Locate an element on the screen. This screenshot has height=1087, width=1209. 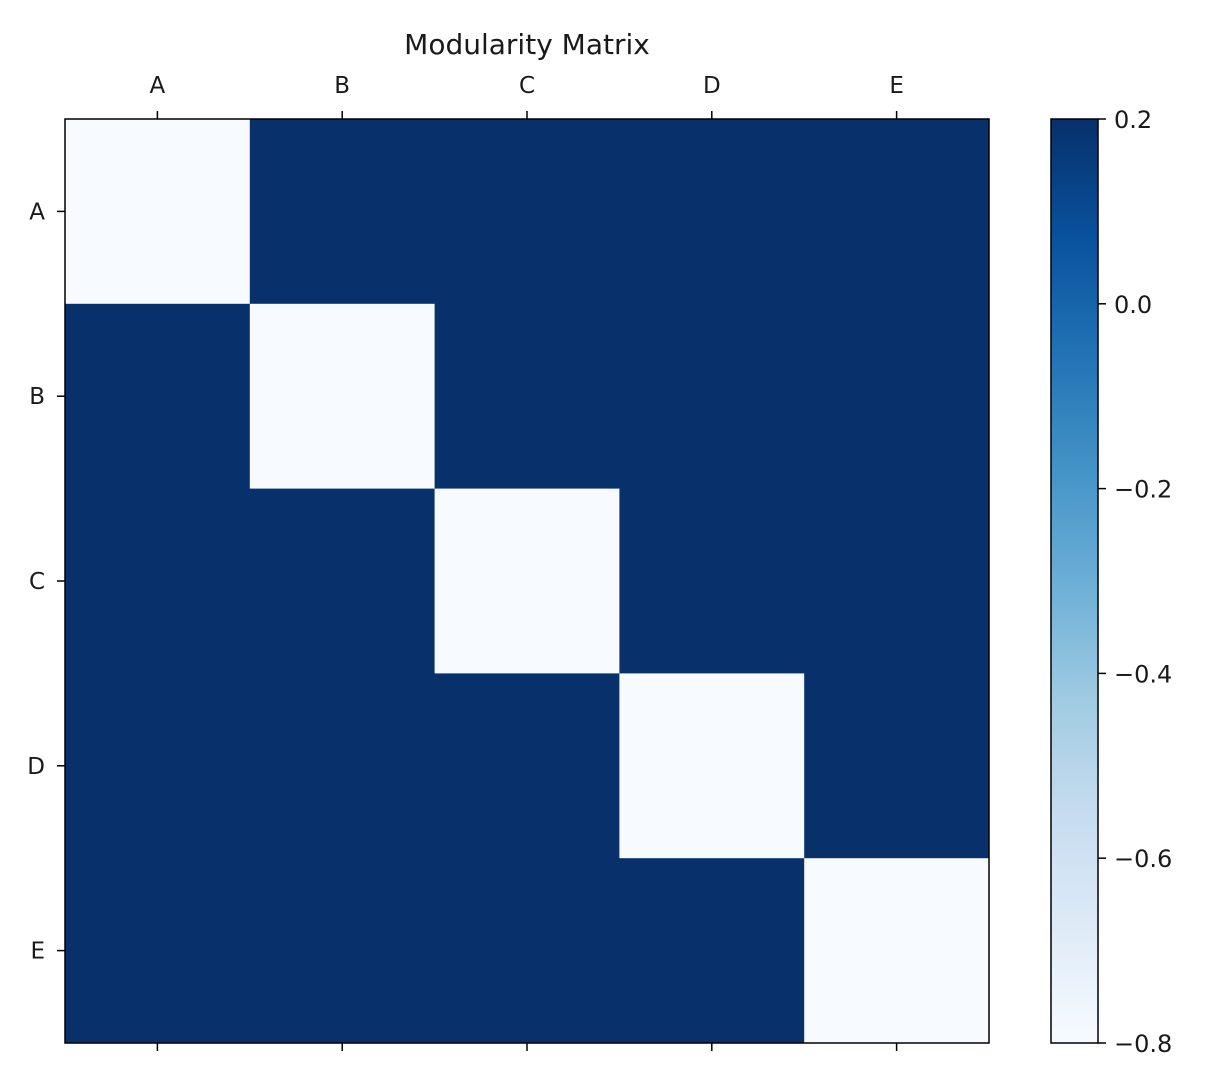
heatmap-cell-C-A is located at coordinates (158, 581).